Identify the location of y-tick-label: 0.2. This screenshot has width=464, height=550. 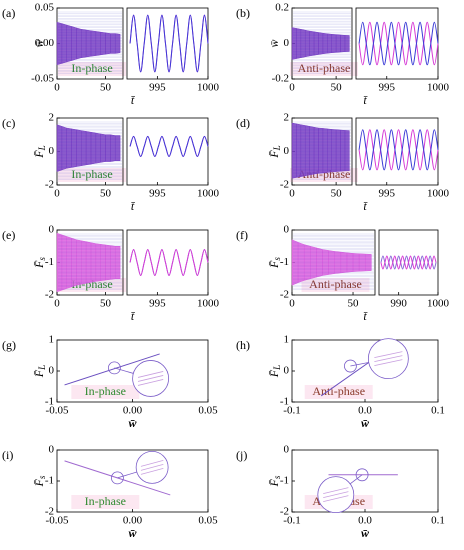
(282, 8).